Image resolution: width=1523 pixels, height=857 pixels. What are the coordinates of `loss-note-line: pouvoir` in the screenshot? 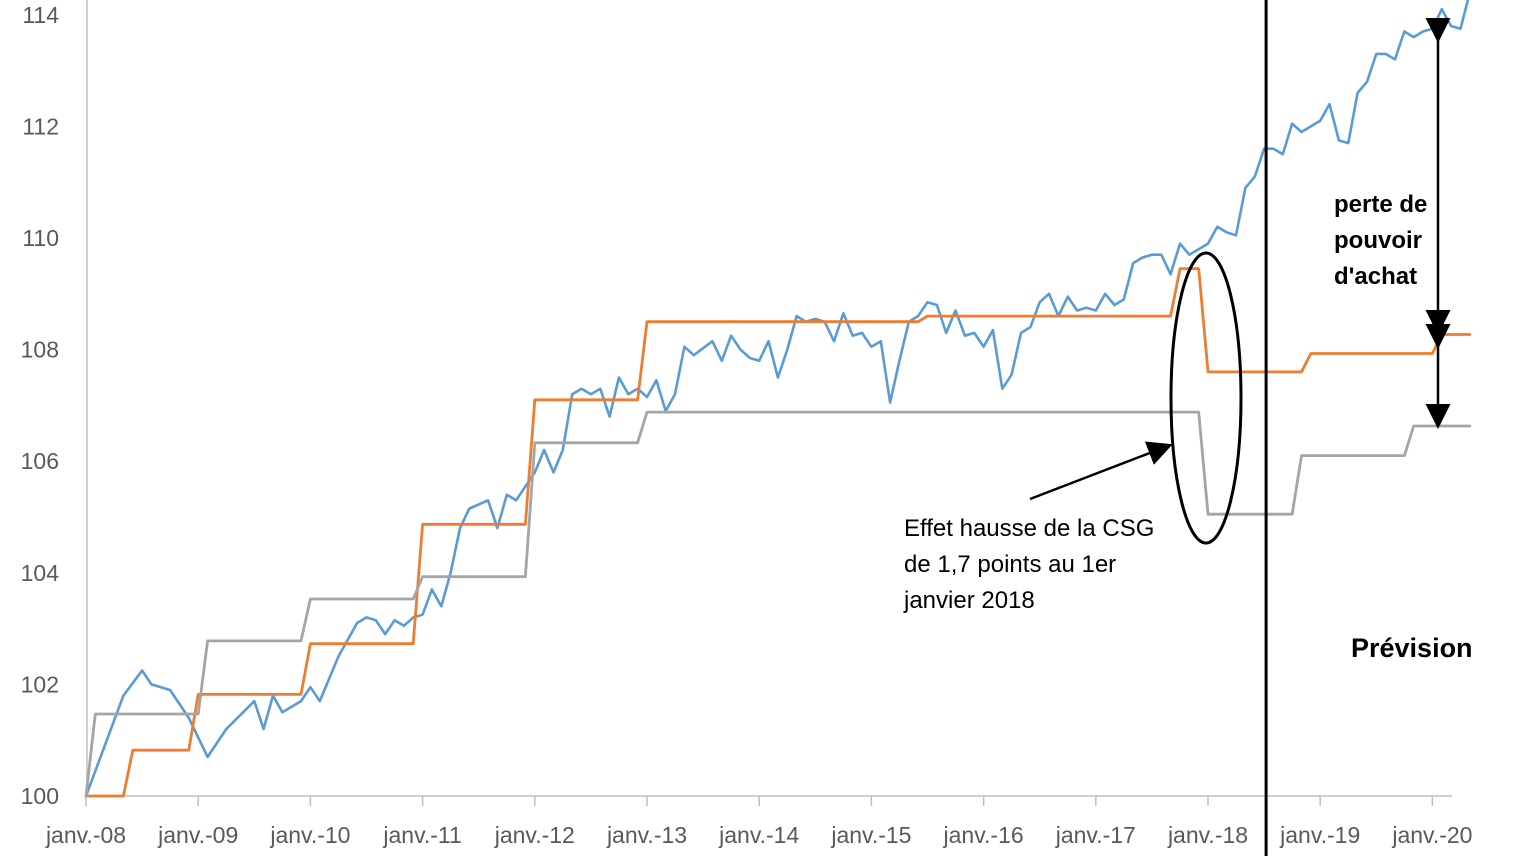 It's located at (1378, 240).